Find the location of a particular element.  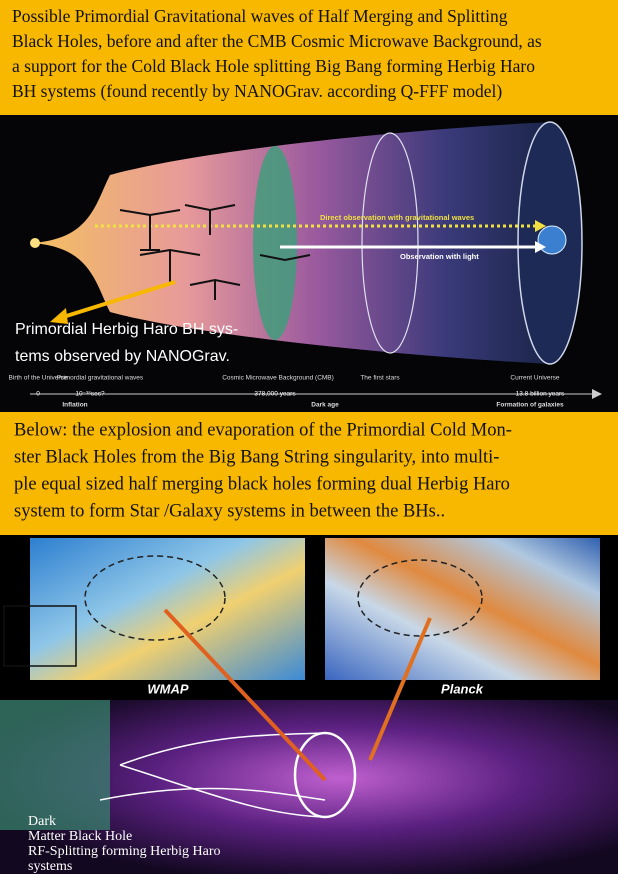

wmap-map is located at coordinates (167, 609).